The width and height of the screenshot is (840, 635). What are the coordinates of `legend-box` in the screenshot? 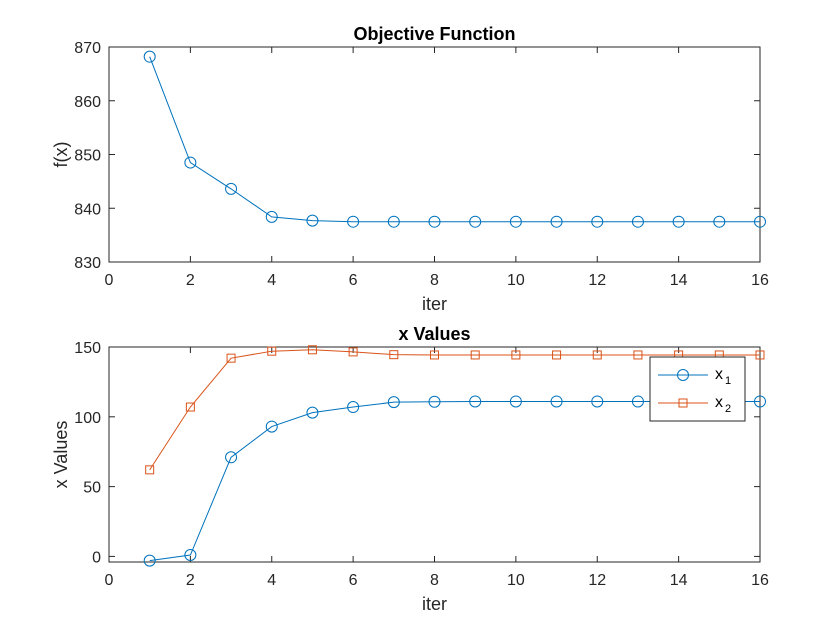 It's located at (697, 389).